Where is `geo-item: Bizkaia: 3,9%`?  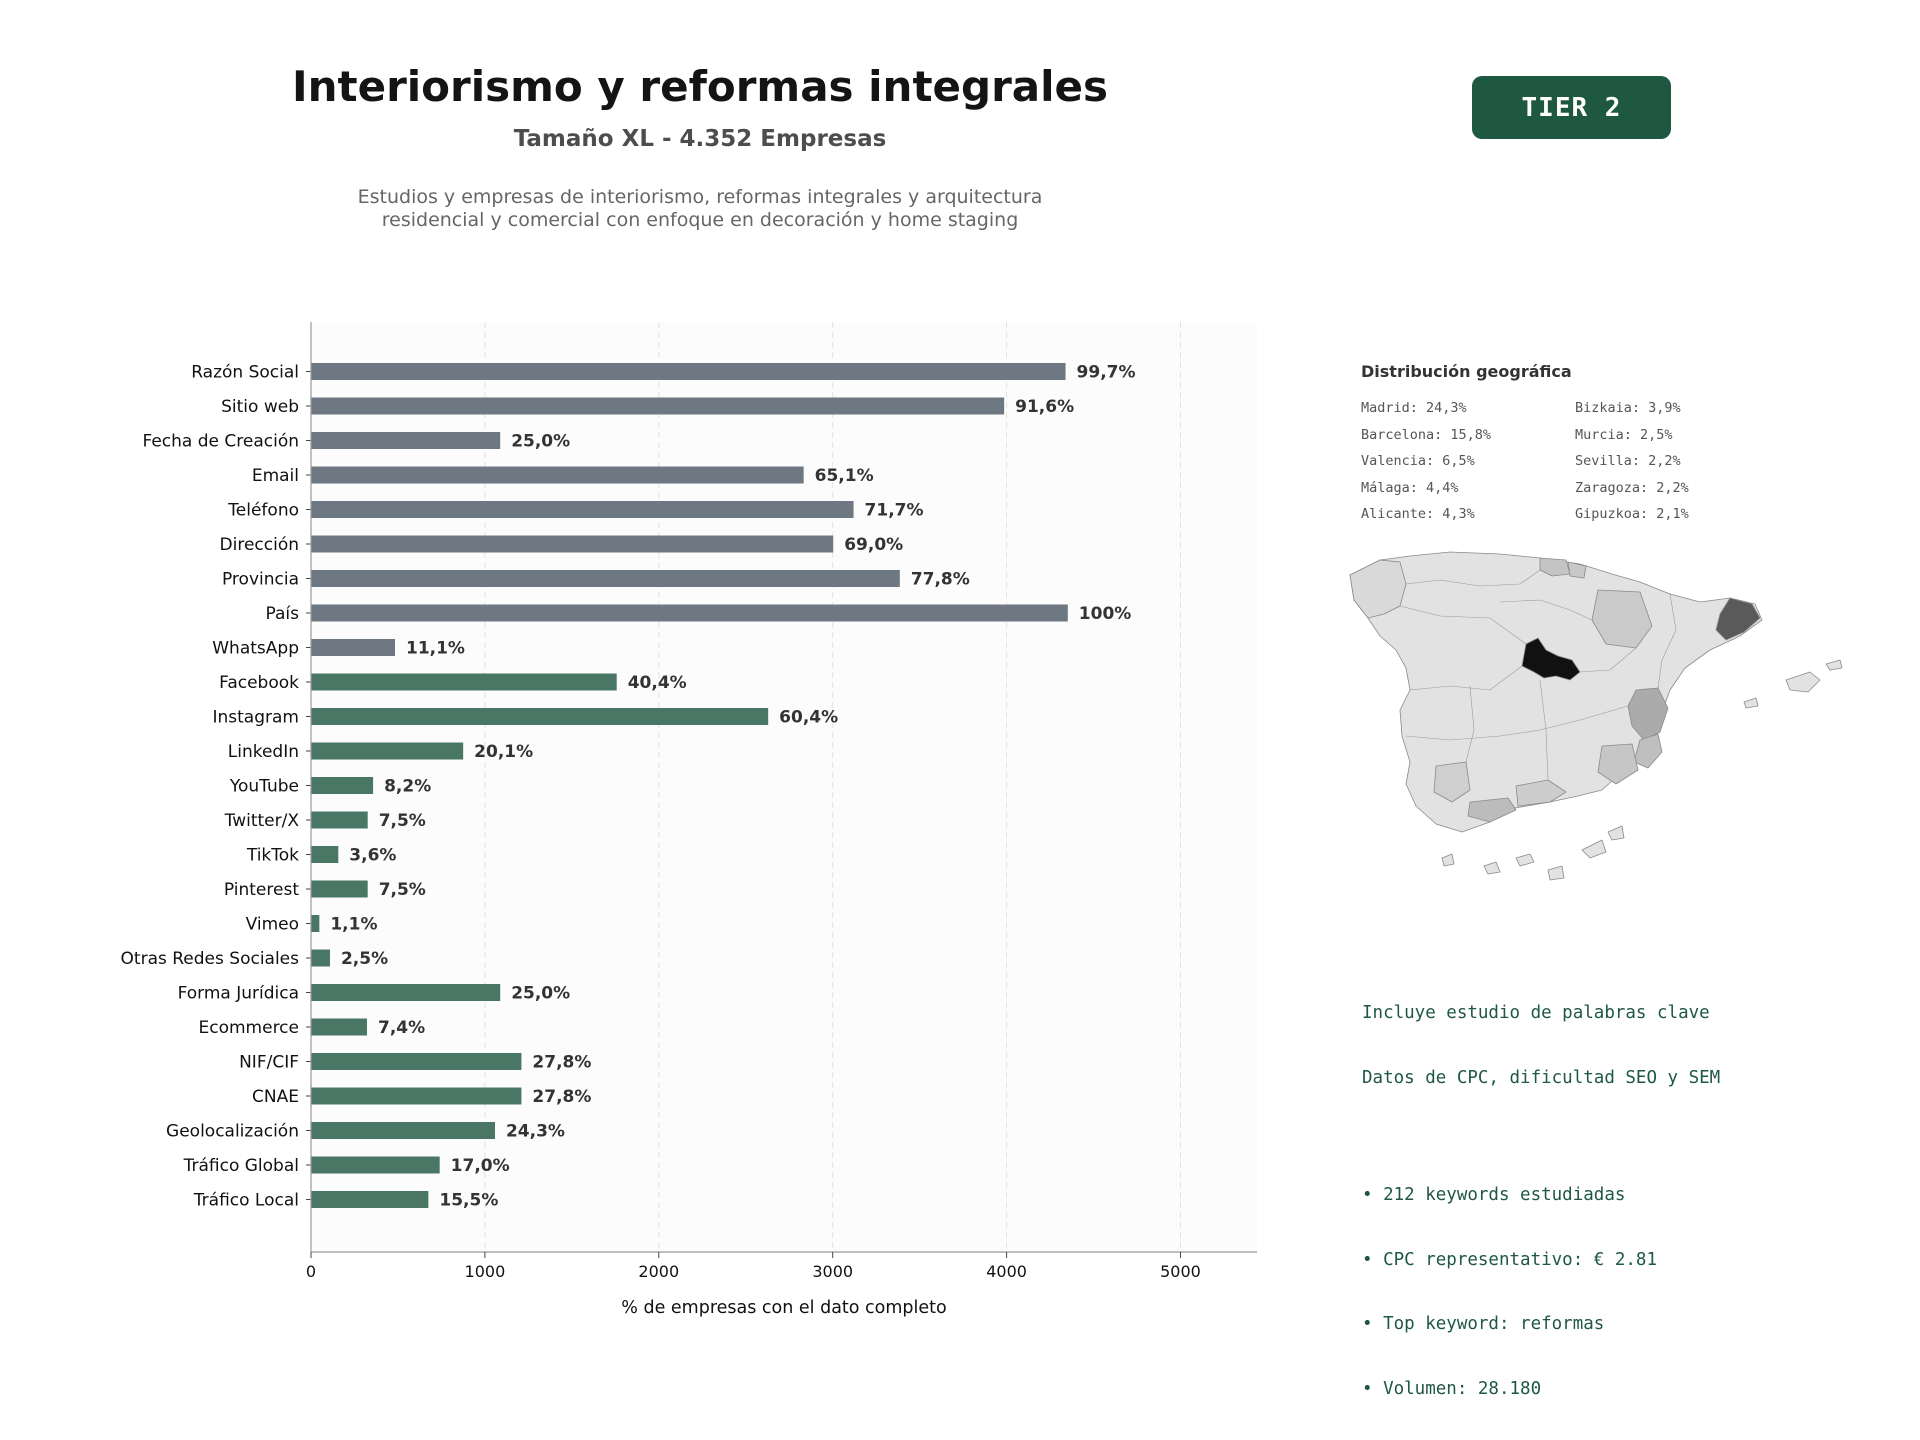 geo-item: Bizkaia: 3,9% is located at coordinates (1628, 408).